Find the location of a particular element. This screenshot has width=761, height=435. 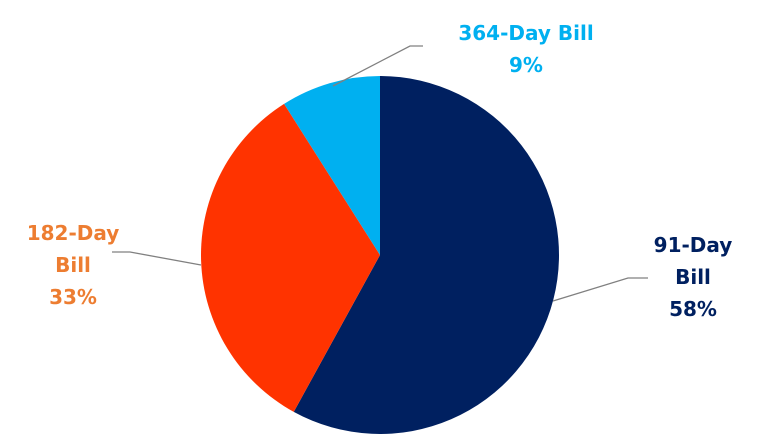

leader-line-182-day-bill is located at coordinates (157, 258).